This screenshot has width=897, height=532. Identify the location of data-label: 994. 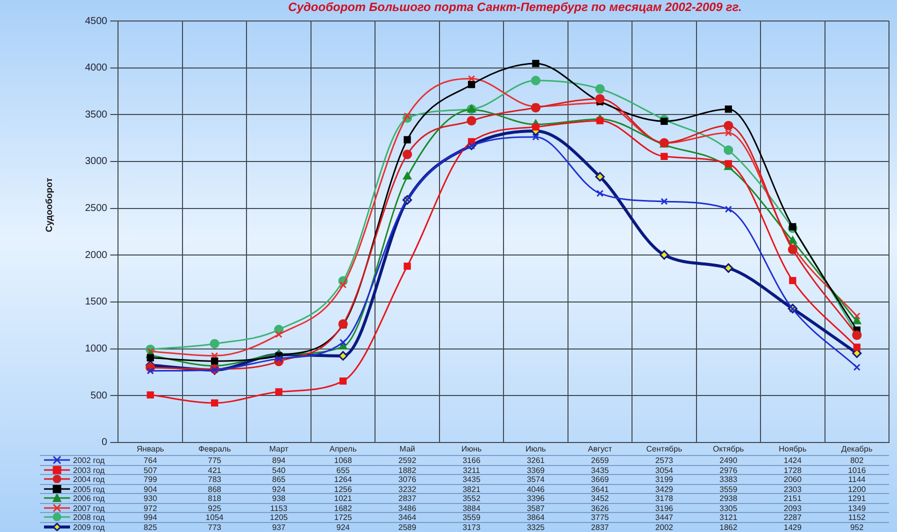
(151, 517).